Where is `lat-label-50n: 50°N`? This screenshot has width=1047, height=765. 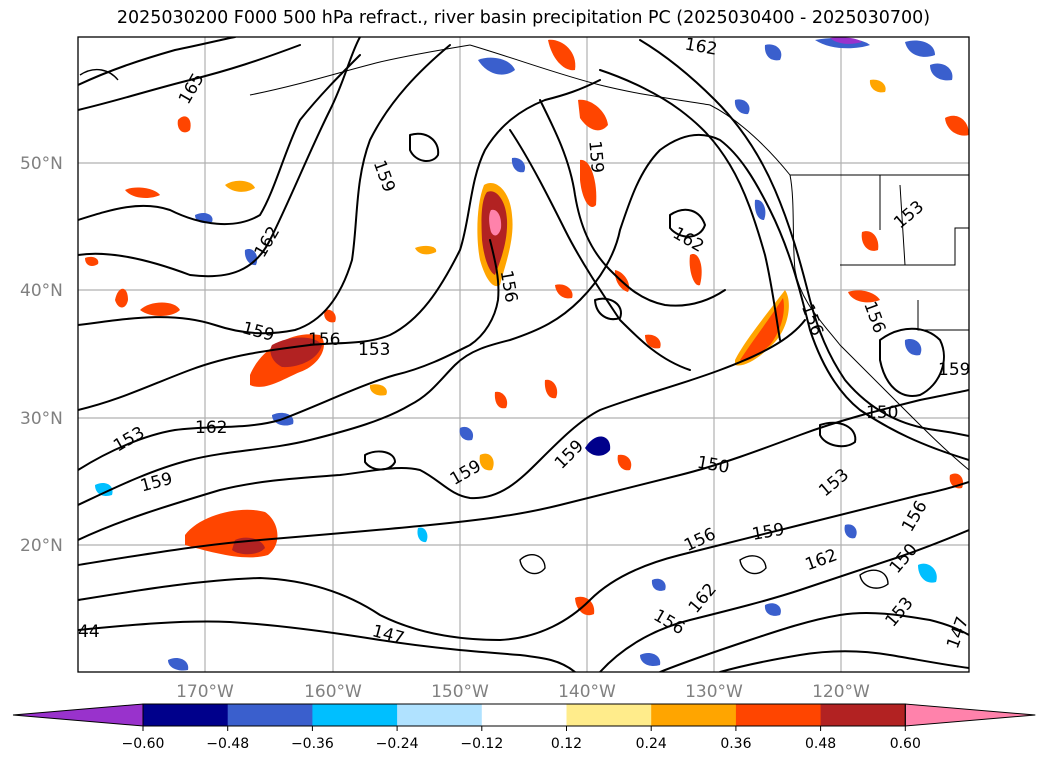 lat-label-50n: 50°N is located at coordinates (41, 164).